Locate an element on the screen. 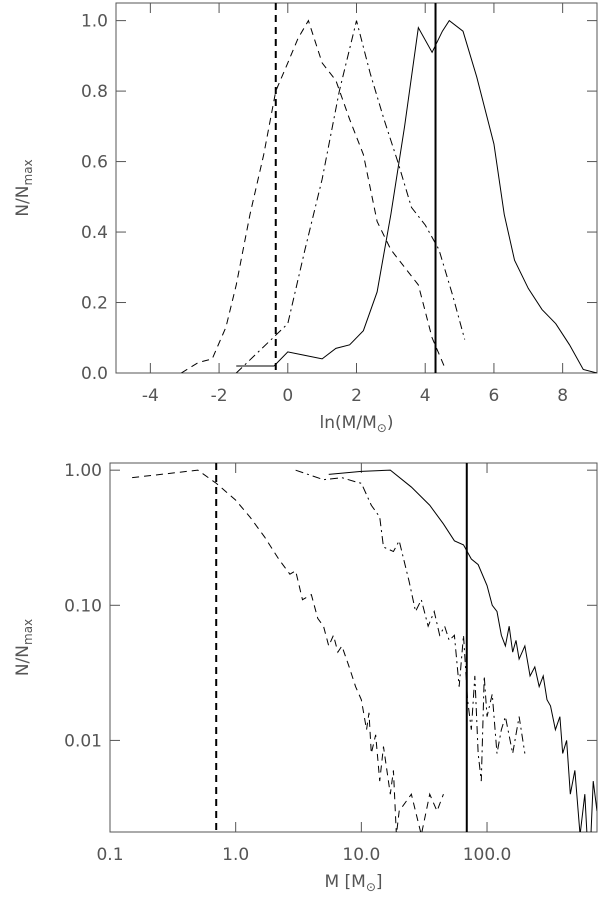 This screenshot has height=913, width=600. y-tick-label: 0.10 is located at coordinates (83, 606).